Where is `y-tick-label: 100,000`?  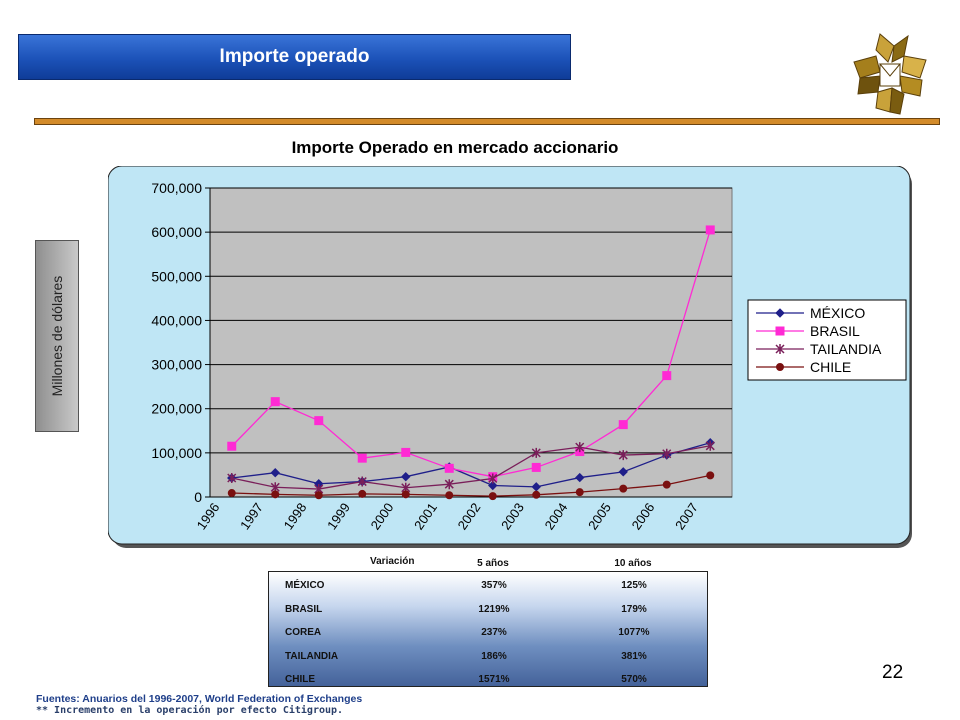
y-tick-label: 100,000 is located at coordinates (176, 453).